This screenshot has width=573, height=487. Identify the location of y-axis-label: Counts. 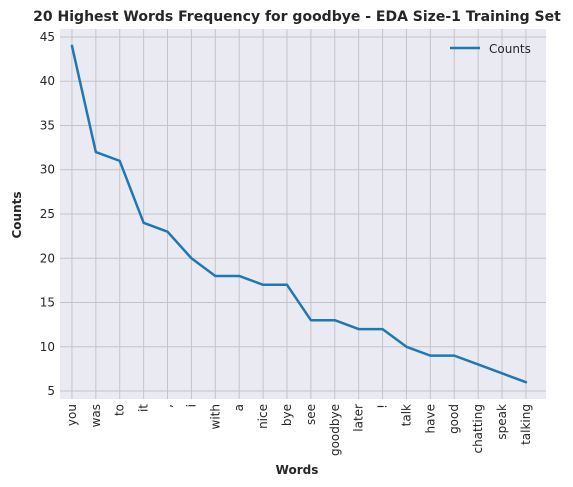
(17, 214).